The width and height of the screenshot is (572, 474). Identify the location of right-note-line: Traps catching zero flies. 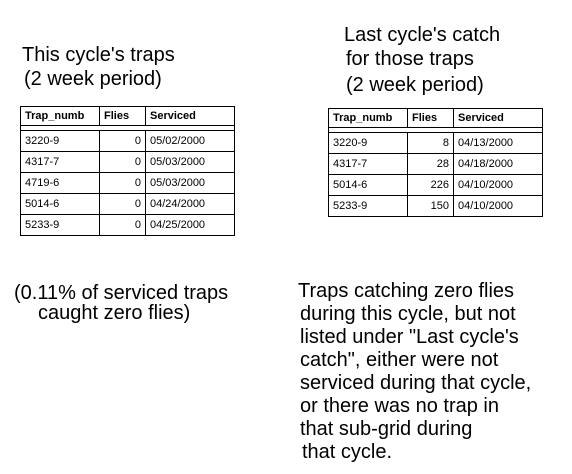
(406, 291).